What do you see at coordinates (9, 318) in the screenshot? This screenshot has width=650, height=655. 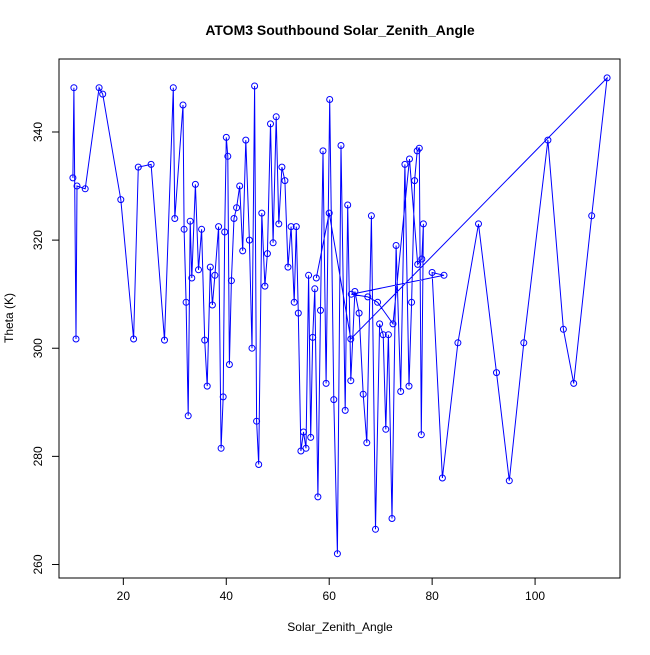 I see `y-axis-label: Theta (K)` at bounding box center [9, 318].